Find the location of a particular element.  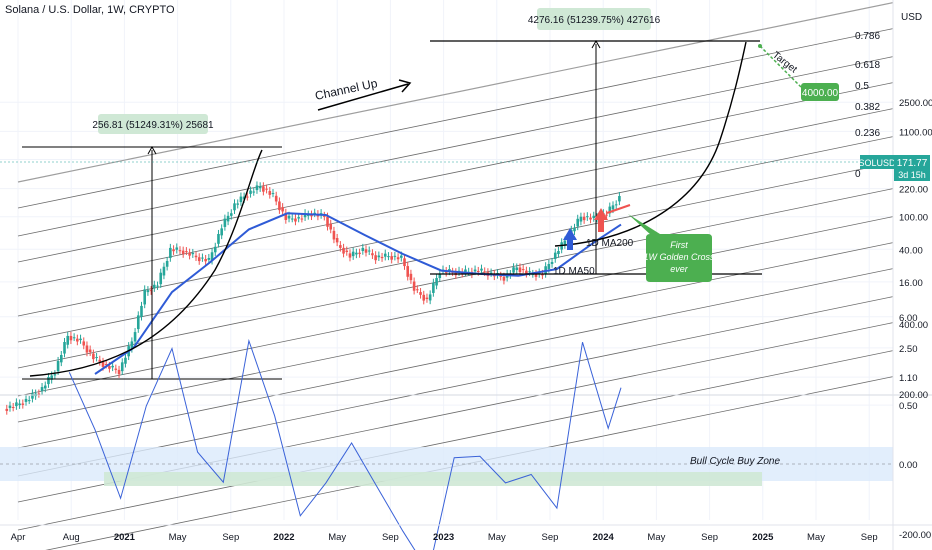

price-tick: 220.00 is located at coordinates (913, 190).